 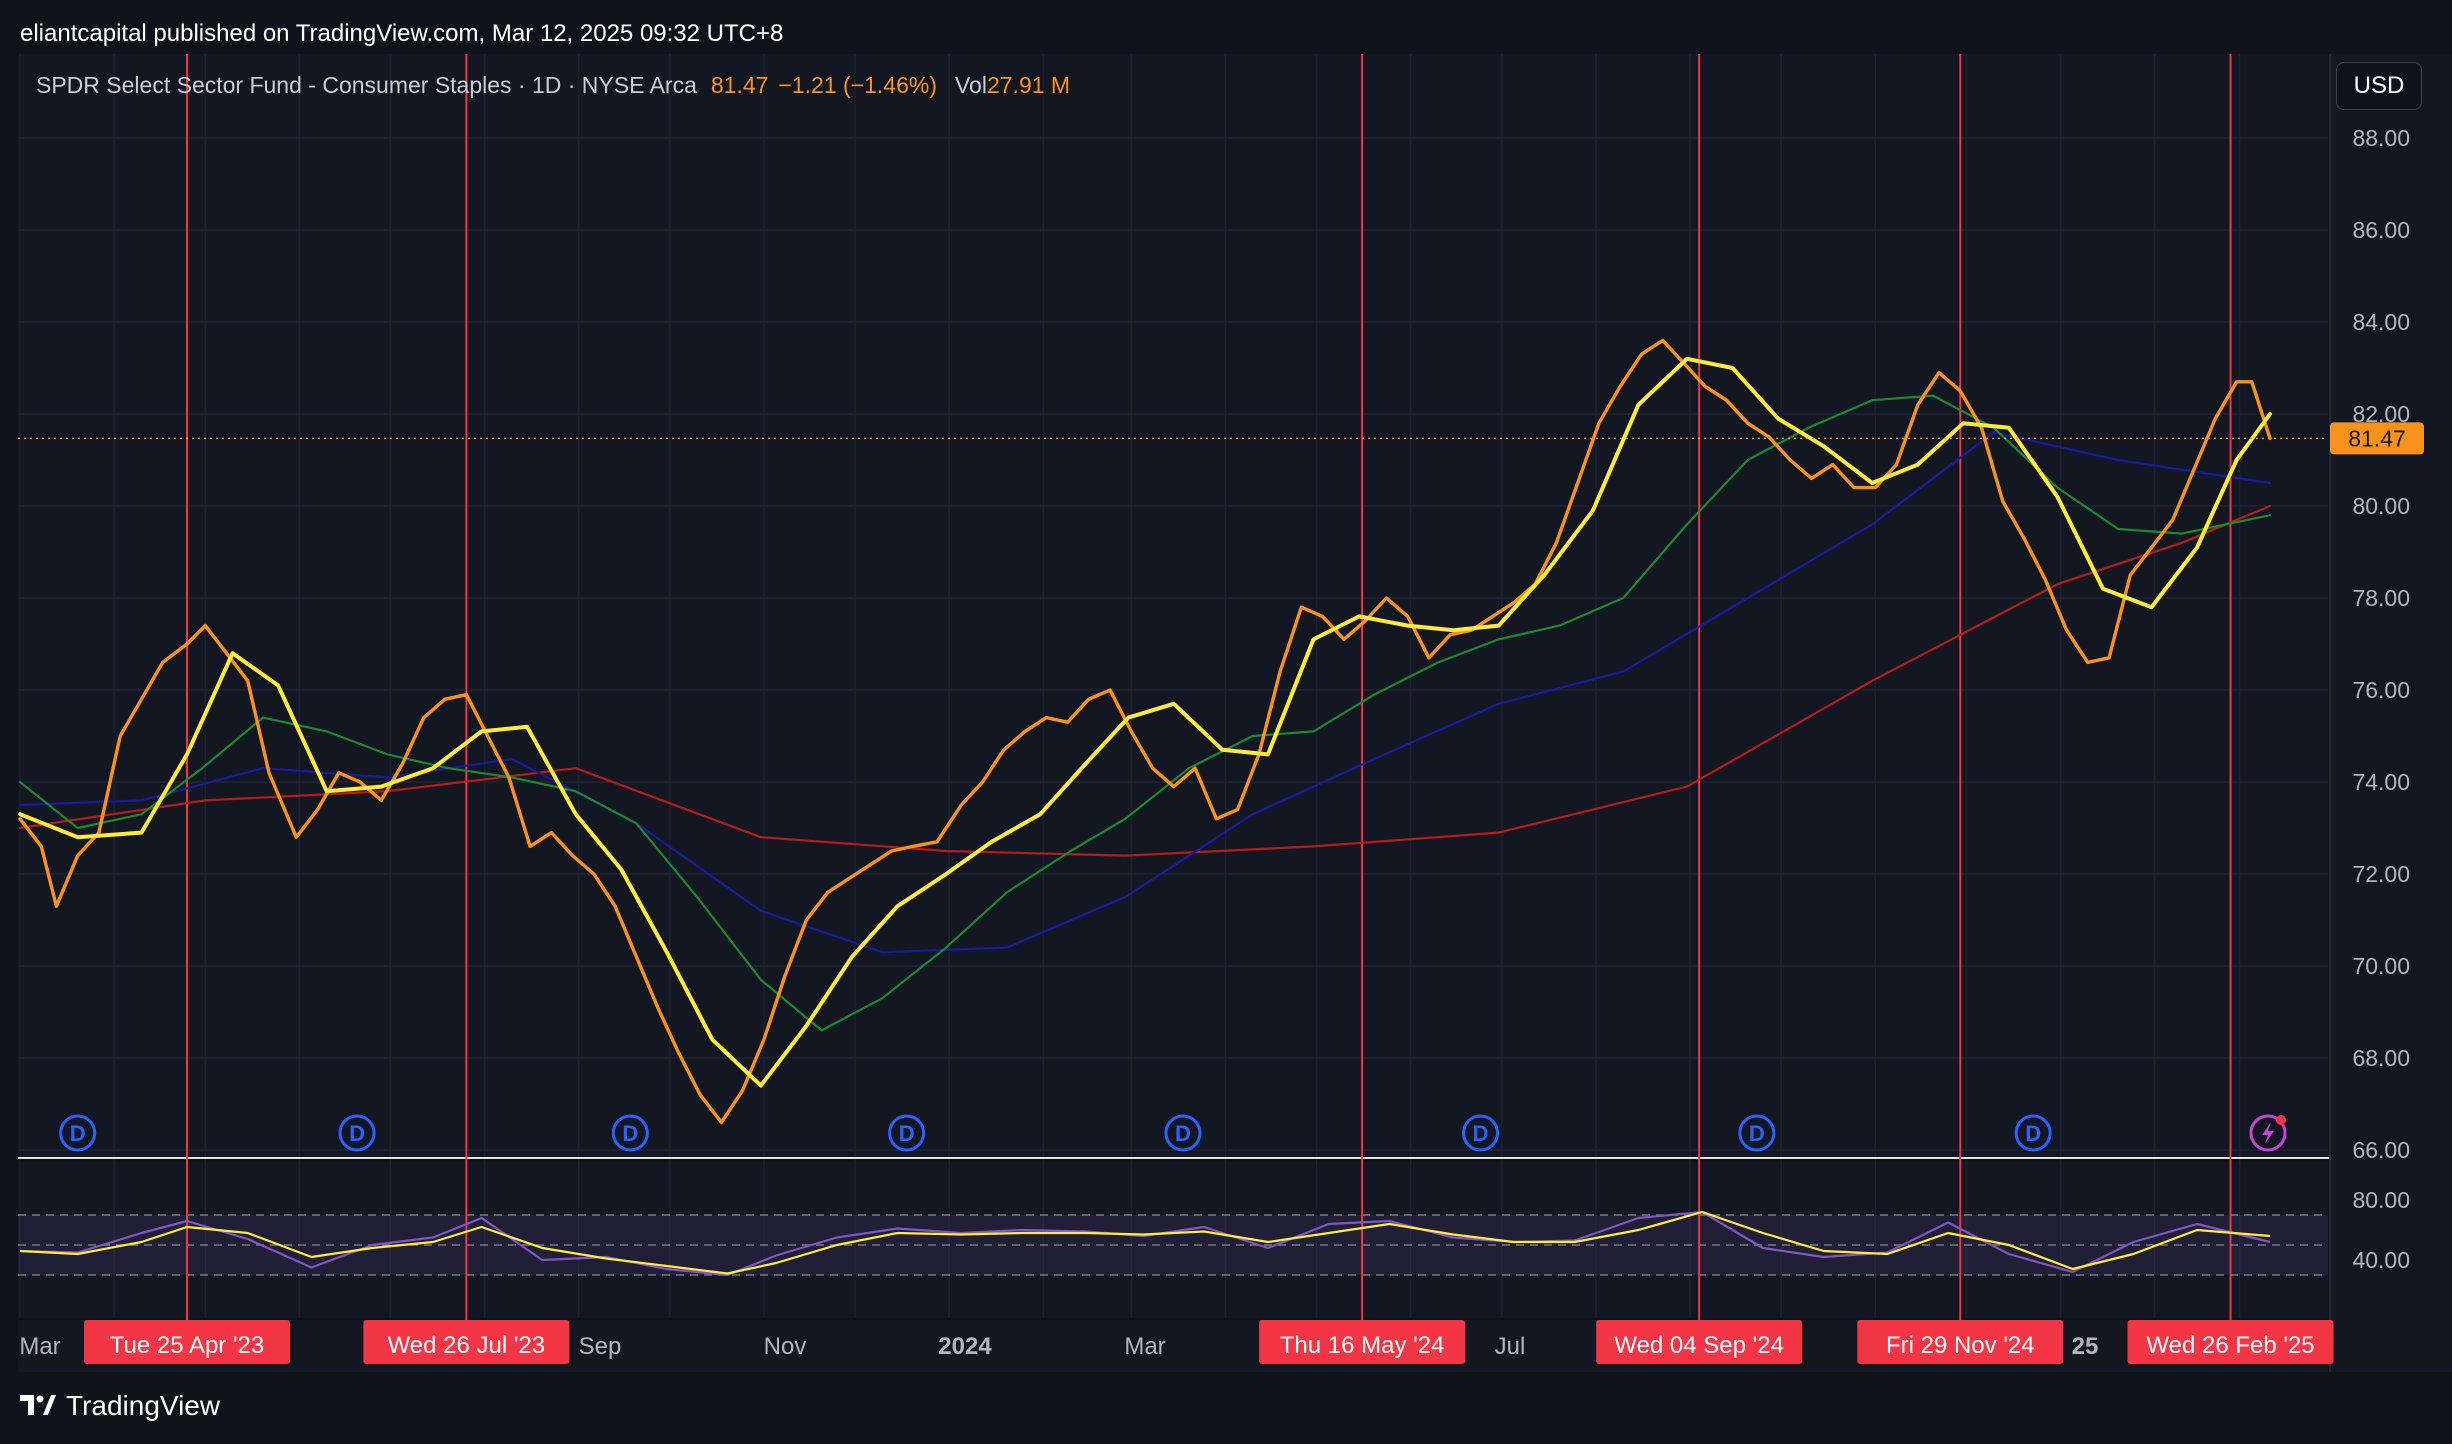 What do you see at coordinates (2381, 782) in the screenshot?
I see `price-tick-label: 74.00` at bounding box center [2381, 782].